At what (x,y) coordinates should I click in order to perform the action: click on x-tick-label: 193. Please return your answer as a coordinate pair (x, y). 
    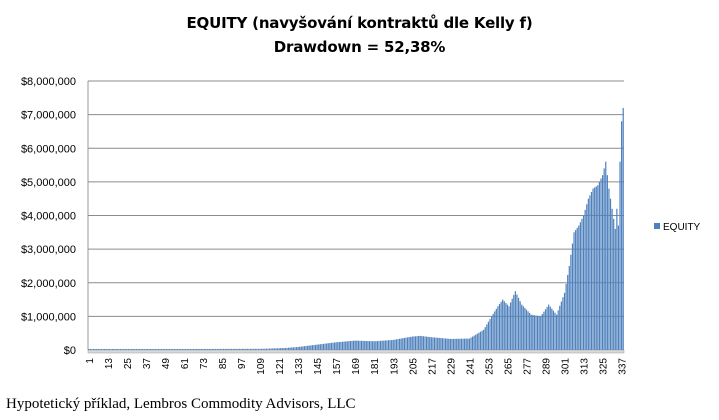
    Looking at the image, I should click on (394, 366).